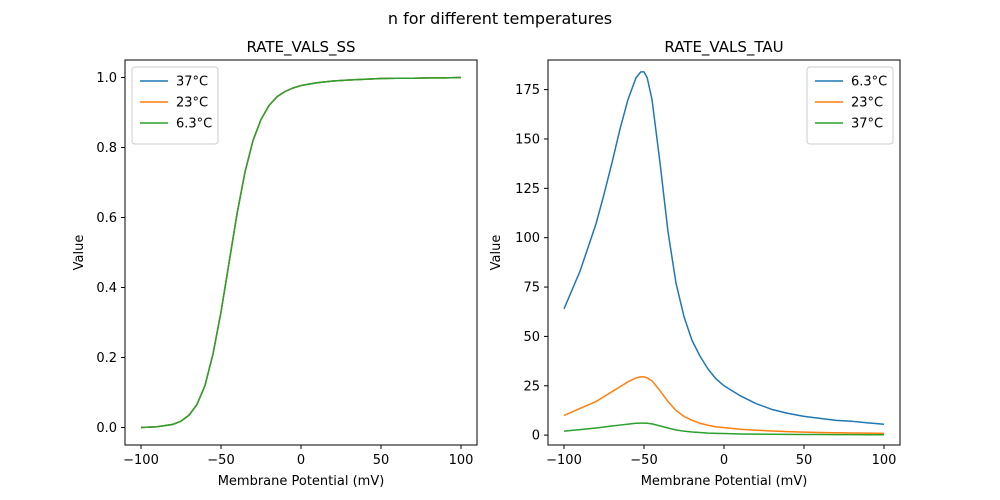 This screenshot has width=1000, height=500. I want to click on chart-title: RATE_VALS_SS, so click(300, 47).